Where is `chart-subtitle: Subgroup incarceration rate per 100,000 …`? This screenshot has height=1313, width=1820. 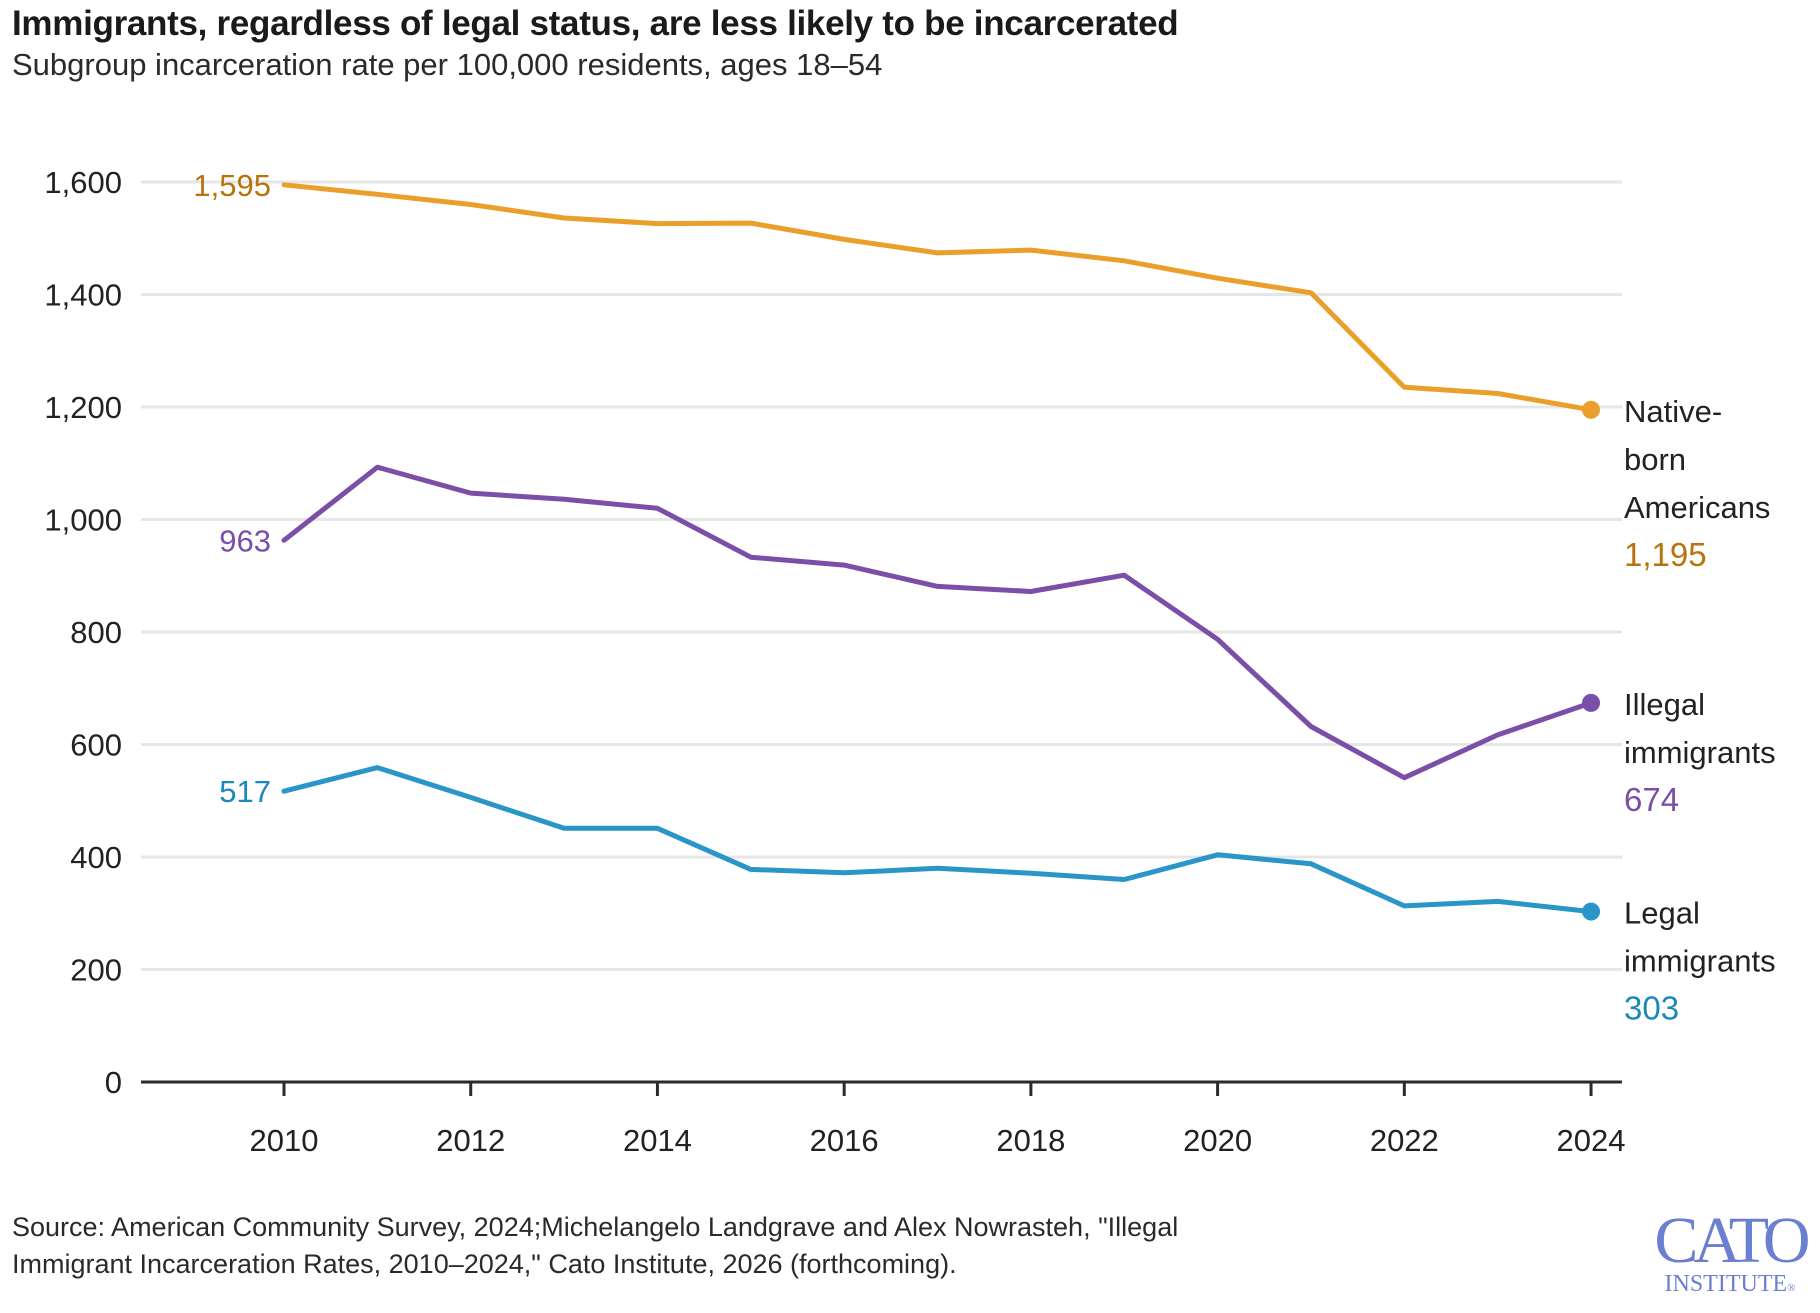
chart-subtitle: Subgroup incarceration rate per 100,000 … is located at coordinates (447, 64).